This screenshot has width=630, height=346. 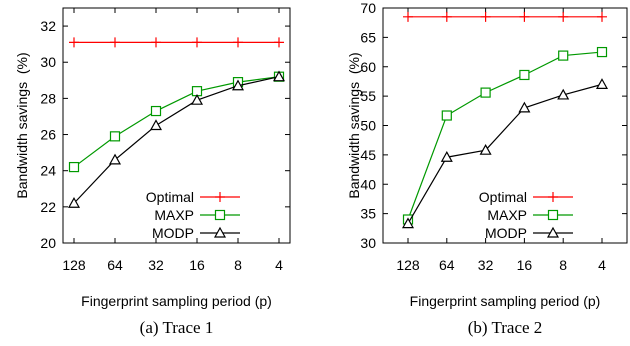 What do you see at coordinates (48, 171) in the screenshot?
I see `y-tick-label: 24` at bounding box center [48, 171].